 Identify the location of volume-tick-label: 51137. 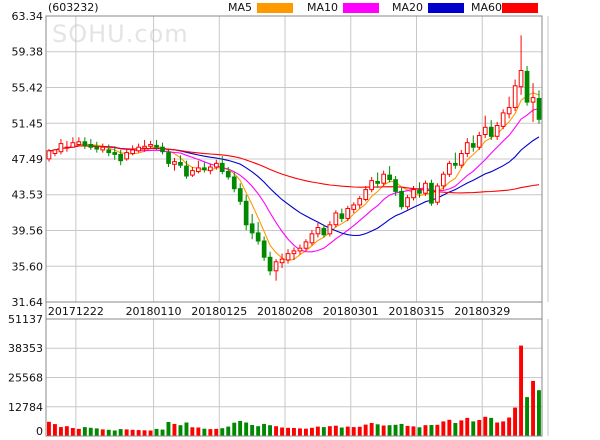
(25, 319).